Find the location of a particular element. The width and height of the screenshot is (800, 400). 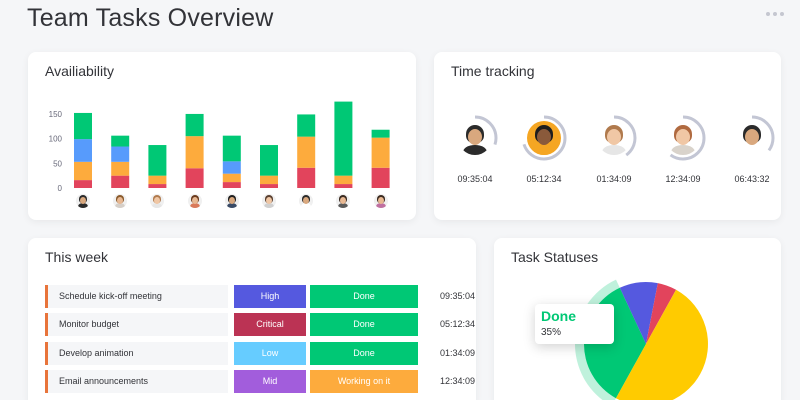

this-week-title: This week is located at coordinates (77, 257).